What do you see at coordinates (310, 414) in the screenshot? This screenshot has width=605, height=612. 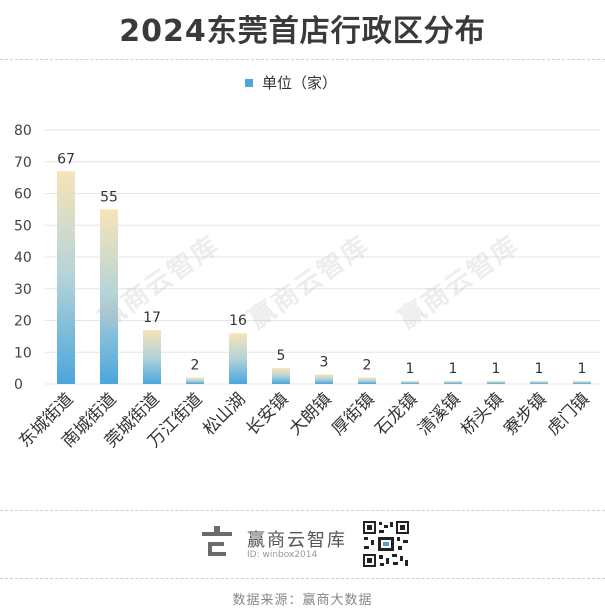 I see `x-tick-label: 大朗镇` at bounding box center [310, 414].